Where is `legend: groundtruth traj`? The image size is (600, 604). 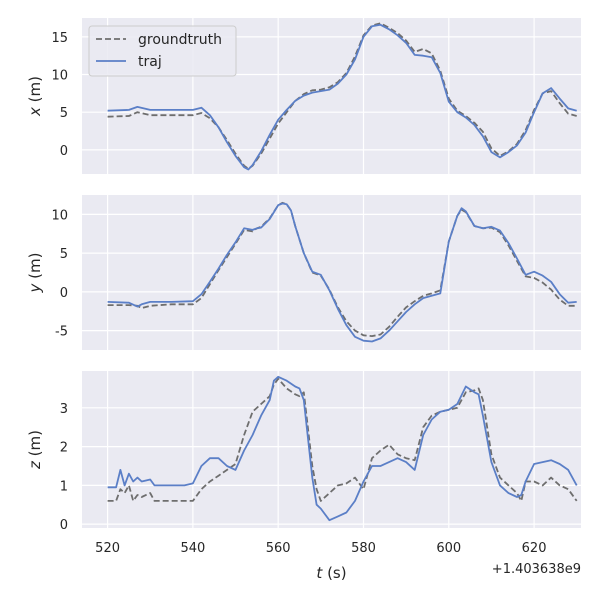
legend: groundtruth traj is located at coordinates (162, 51).